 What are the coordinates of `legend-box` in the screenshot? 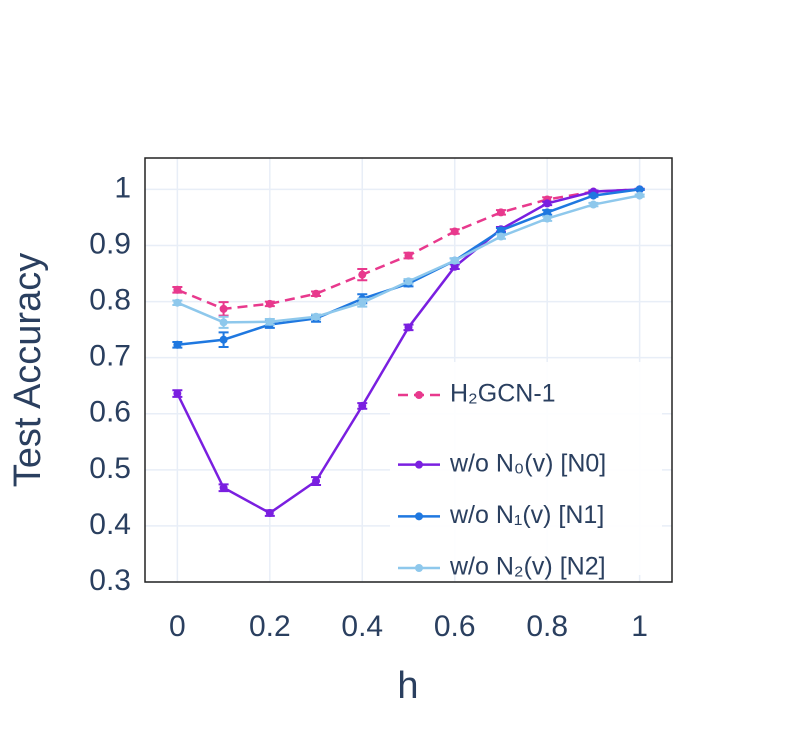 It's located at (526, 468).